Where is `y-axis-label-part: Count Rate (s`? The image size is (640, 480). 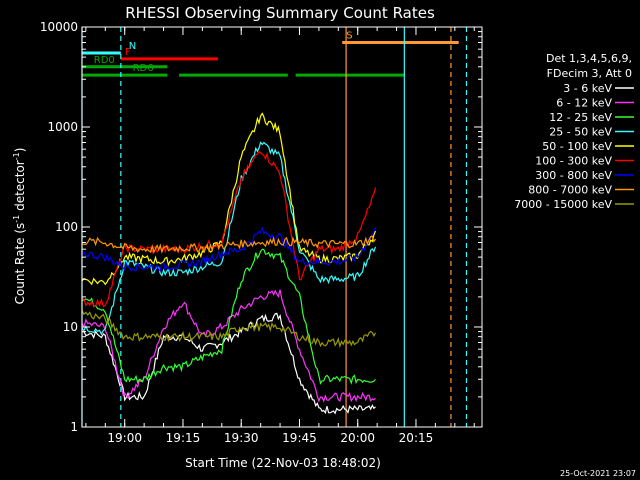 y-axis-label-part: Count Rate (s is located at coordinates (20, 264).